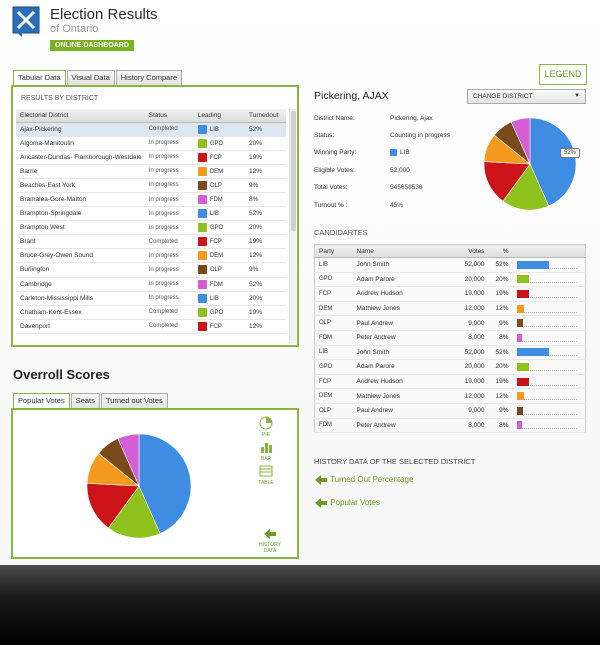 The image size is (600, 645). What do you see at coordinates (392, 251) in the screenshot?
I see `col-name: Name` at bounding box center [392, 251].